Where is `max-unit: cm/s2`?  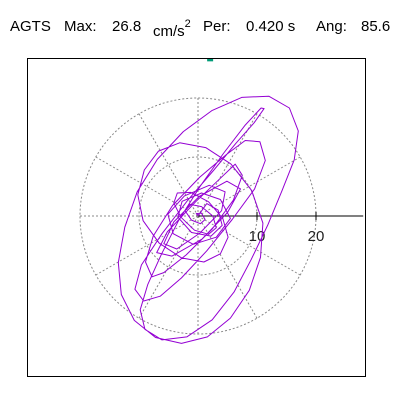 max-unit: cm/s2 is located at coordinates (172, 29).